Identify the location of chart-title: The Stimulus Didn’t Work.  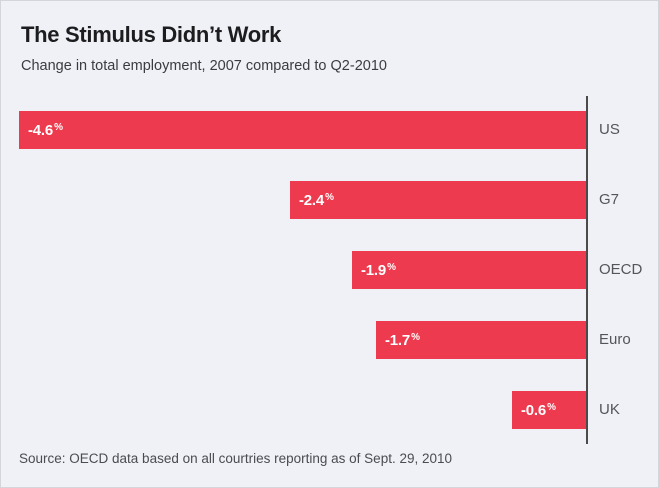
(151, 34).